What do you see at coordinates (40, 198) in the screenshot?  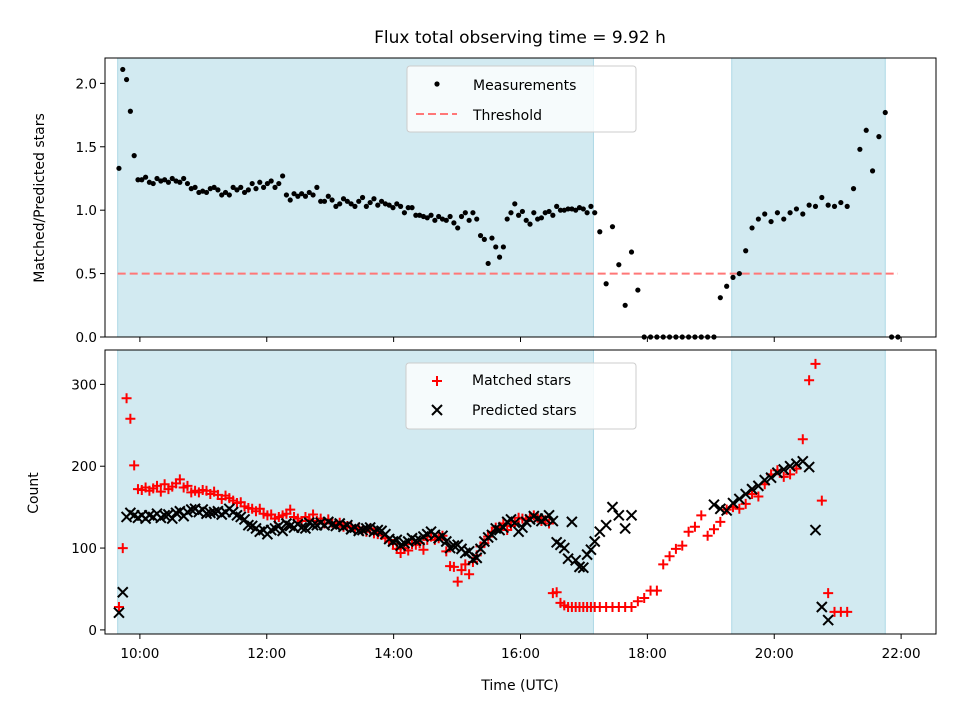 I see `top-y-axis-label: Matched/Predicted stars` at bounding box center [40, 198].